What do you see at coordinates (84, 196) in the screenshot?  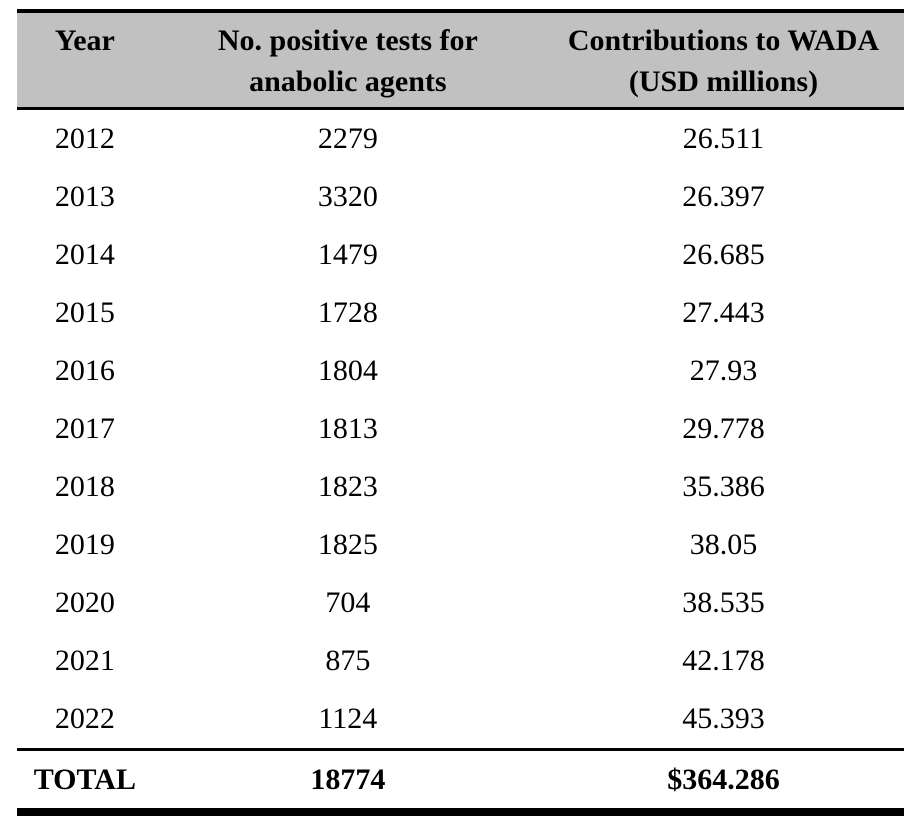 I see `year-cell: 2013` at bounding box center [84, 196].